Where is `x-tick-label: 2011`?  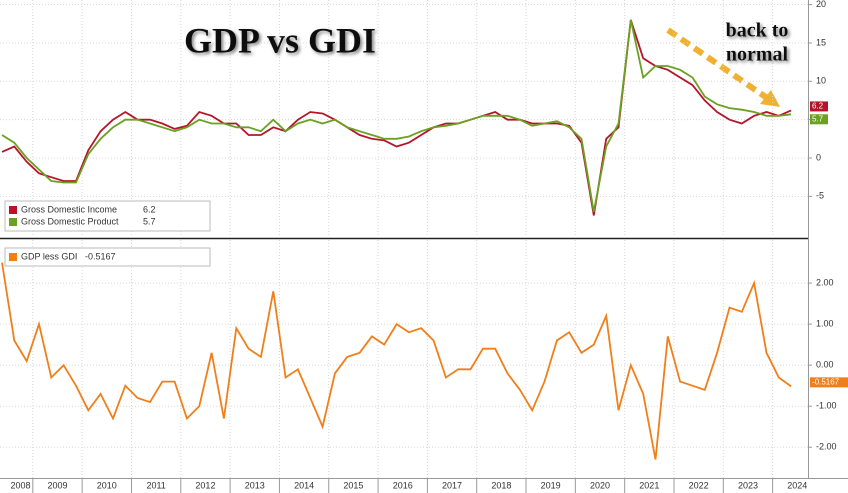 x-tick-label: 2011 is located at coordinates (155, 485).